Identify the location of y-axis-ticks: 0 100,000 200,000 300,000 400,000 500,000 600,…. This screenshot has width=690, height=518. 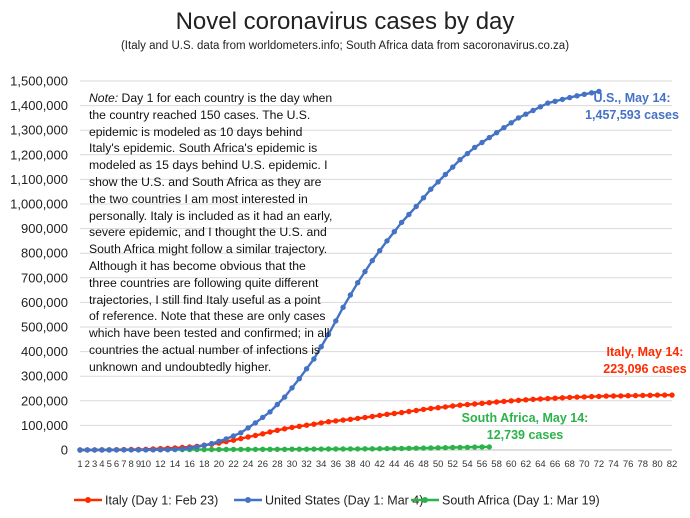
(39, 266).